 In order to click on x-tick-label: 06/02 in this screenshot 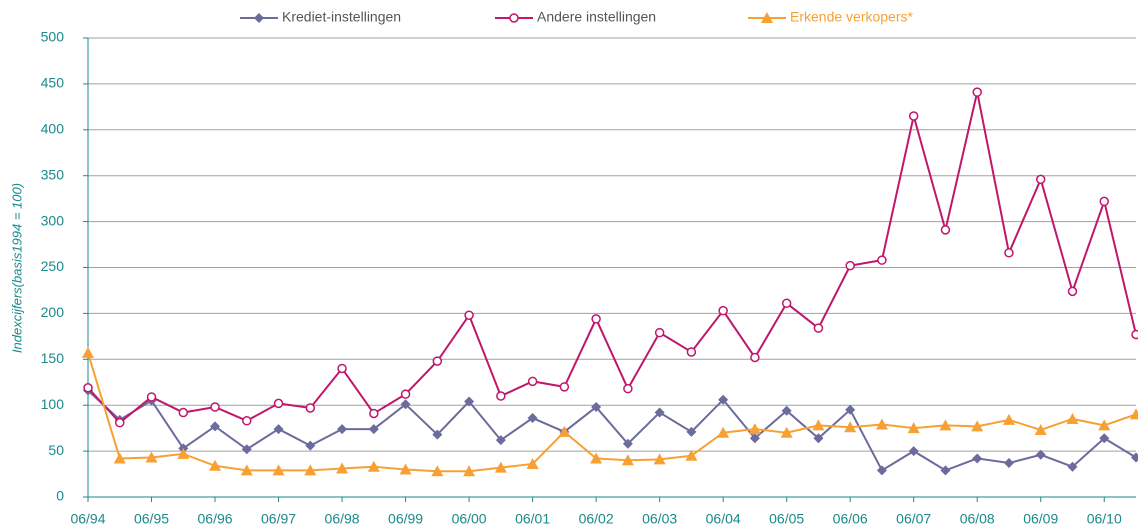, I will do `click(596, 519)`.